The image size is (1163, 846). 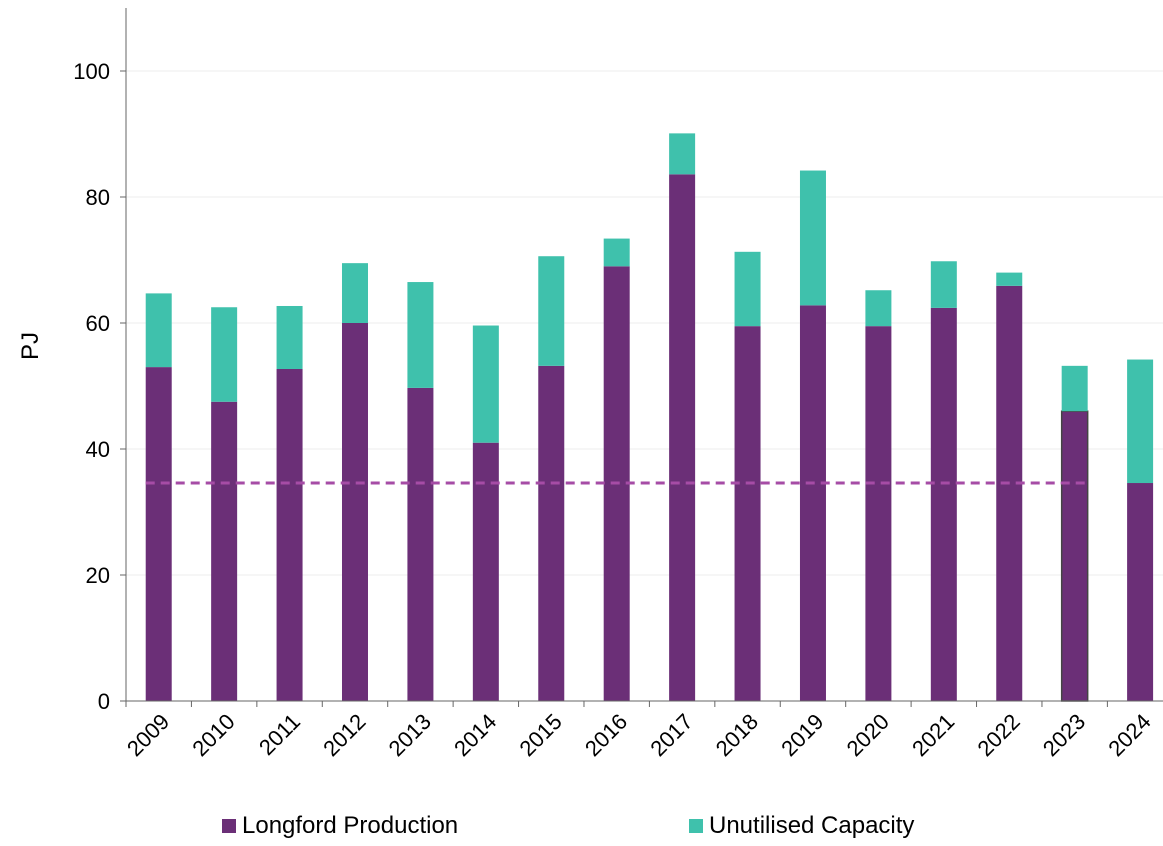 What do you see at coordinates (229, 826) in the screenshot?
I see `legend-swatch-production` at bounding box center [229, 826].